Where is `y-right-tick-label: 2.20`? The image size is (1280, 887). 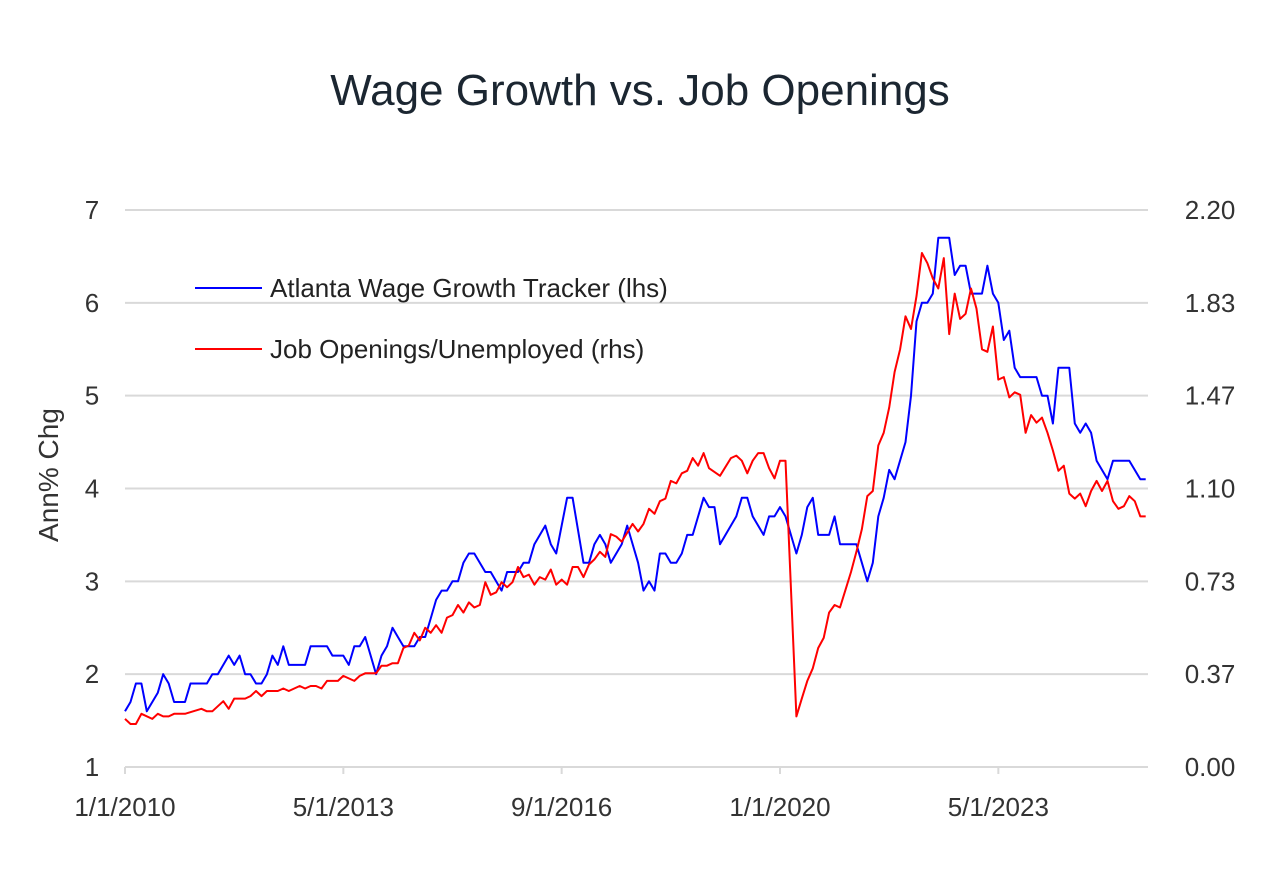 y-right-tick-label: 2.20 is located at coordinates (1210, 210).